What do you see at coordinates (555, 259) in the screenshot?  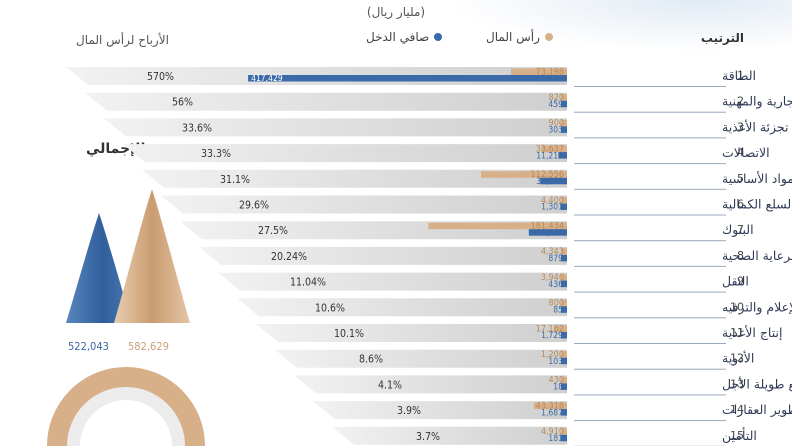 I see `income-value-label: 879` at bounding box center [555, 259].